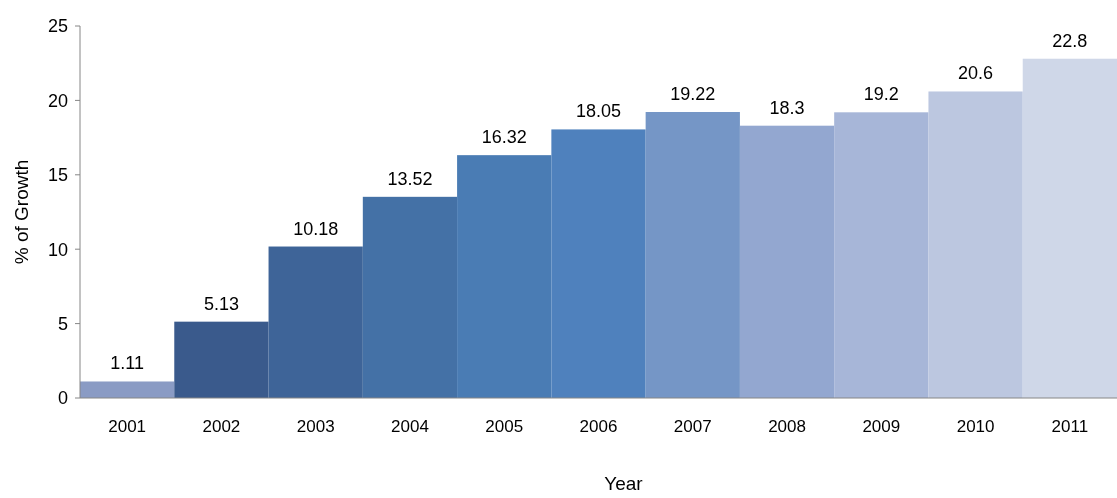 This screenshot has height=498, width=1117. Describe the element at coordinates (410, 426) in the screenshot. I see `x-tick-label: 2004` at that location.